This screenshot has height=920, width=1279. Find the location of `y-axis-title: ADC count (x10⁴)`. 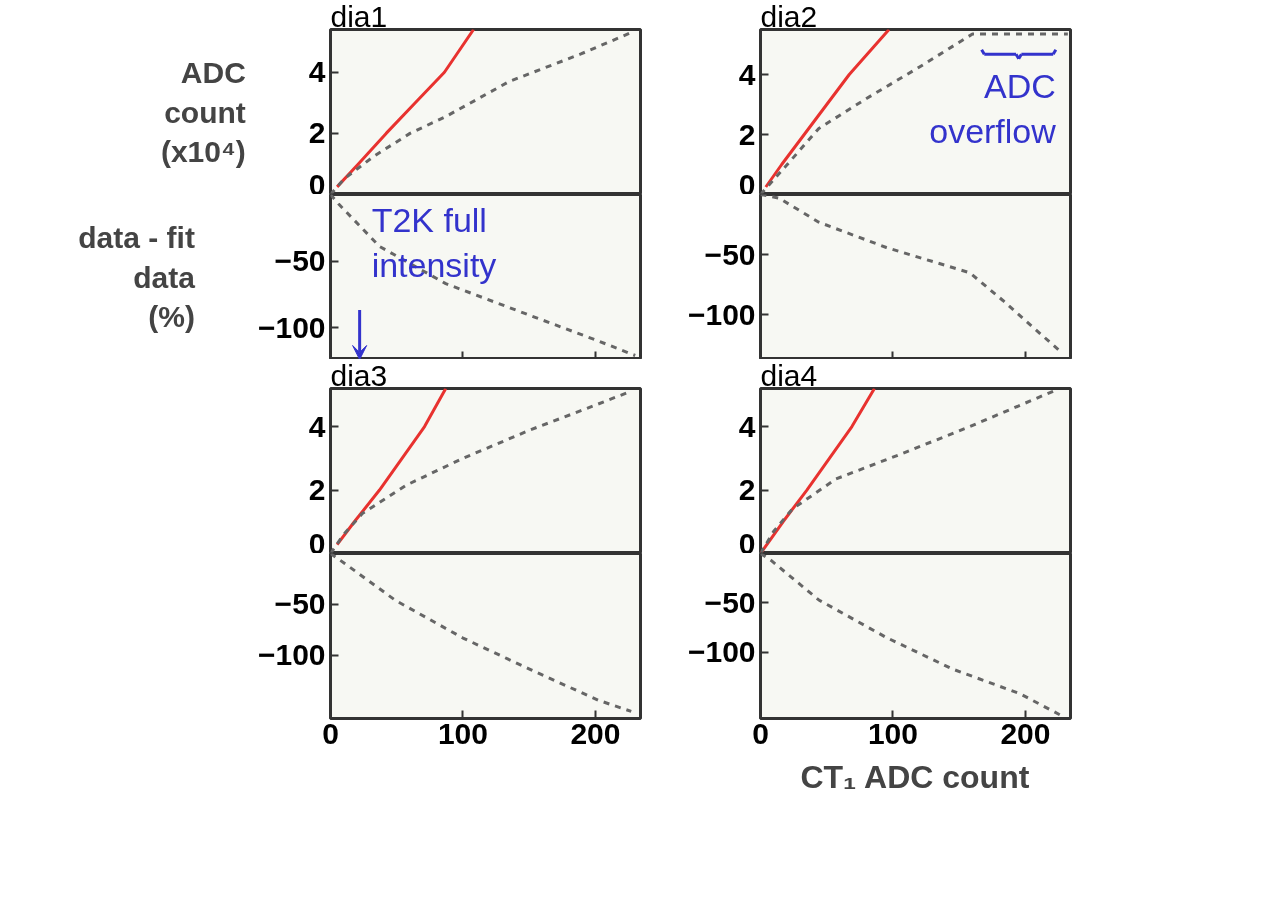

y-axis-title: ADC count (x10⁴) is located at coordinates (203, 112).